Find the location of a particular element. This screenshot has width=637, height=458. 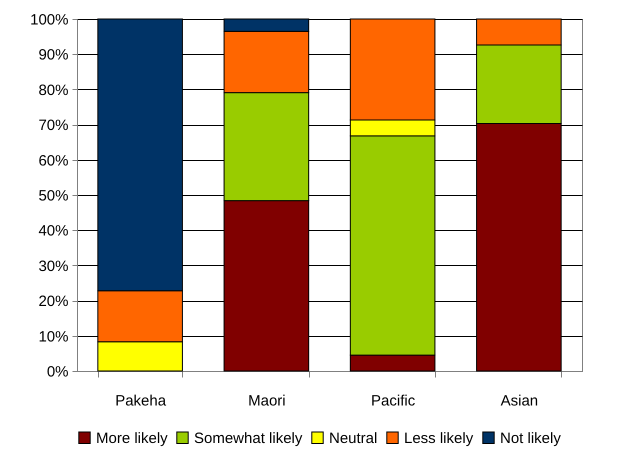

legend-label: Neutral is located at coordinates (353, 438).